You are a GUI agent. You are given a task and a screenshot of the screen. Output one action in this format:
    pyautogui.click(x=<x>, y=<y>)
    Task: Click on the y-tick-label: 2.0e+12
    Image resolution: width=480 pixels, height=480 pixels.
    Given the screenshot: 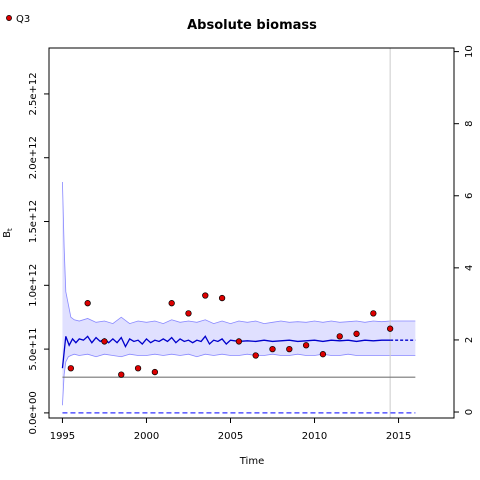 What is the action you would take?
    pyautogui.click(x=33, y=157)
    